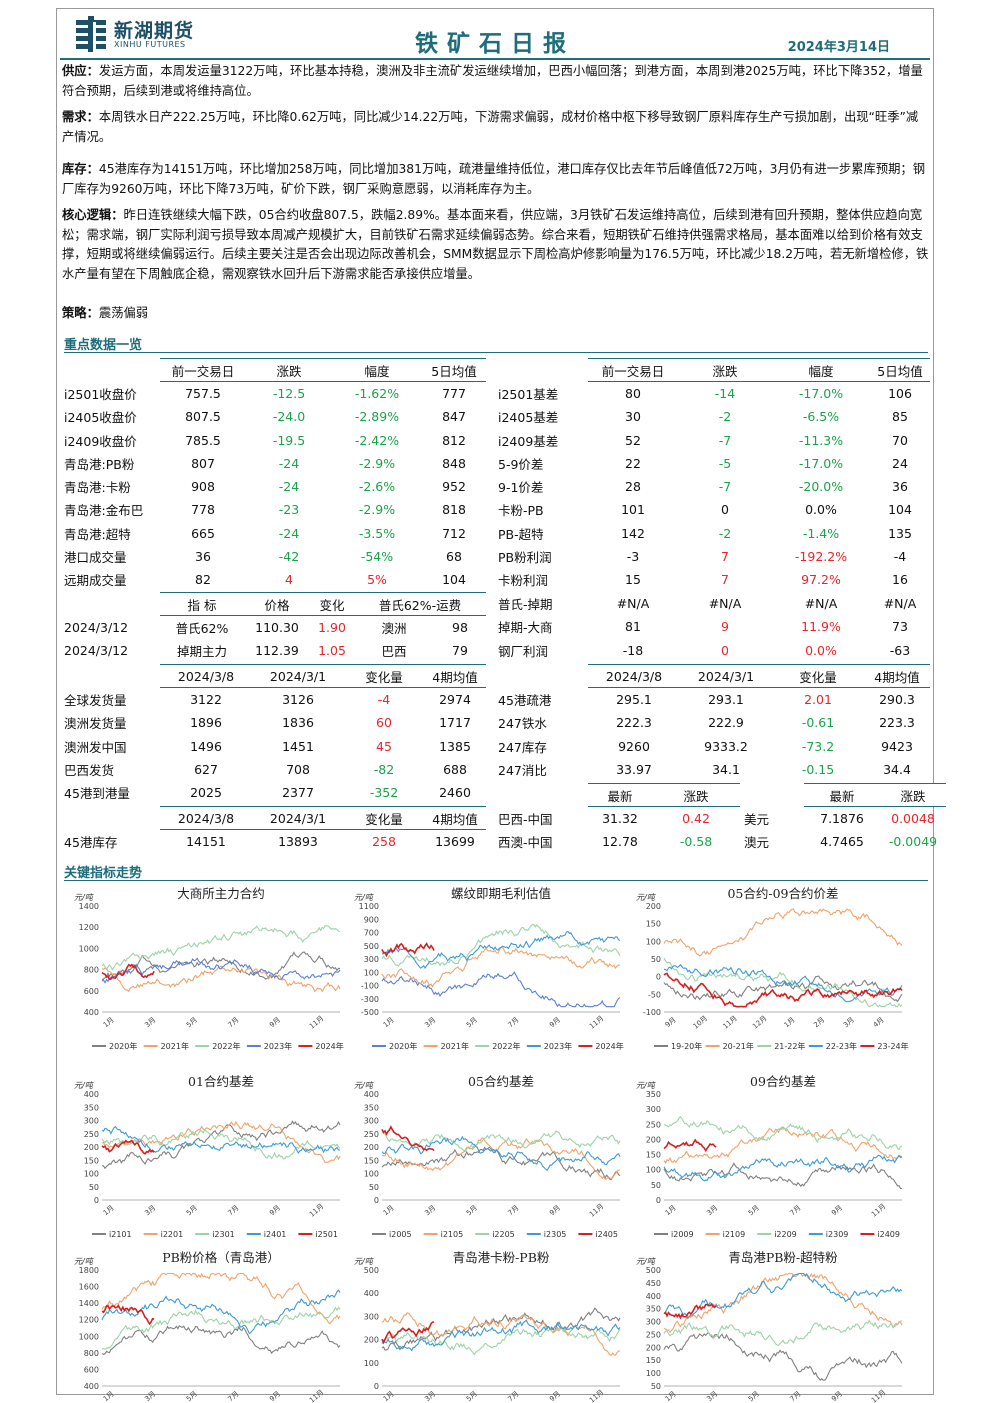 This screenshot has width=992, height=1403. I want to click on x-tick-label: 1月, so click(389, 1211).